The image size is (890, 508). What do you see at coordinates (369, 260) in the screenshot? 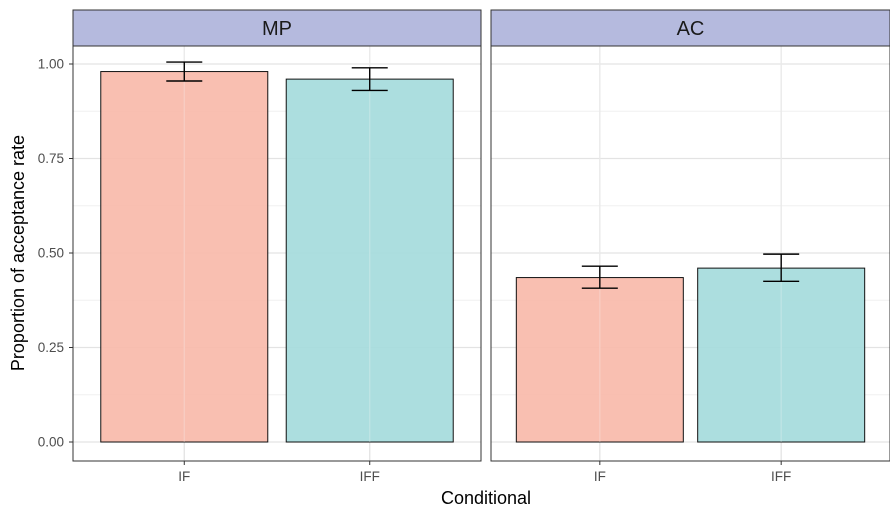
I see `bar-mp-iff` at bounding box center [369, 260].